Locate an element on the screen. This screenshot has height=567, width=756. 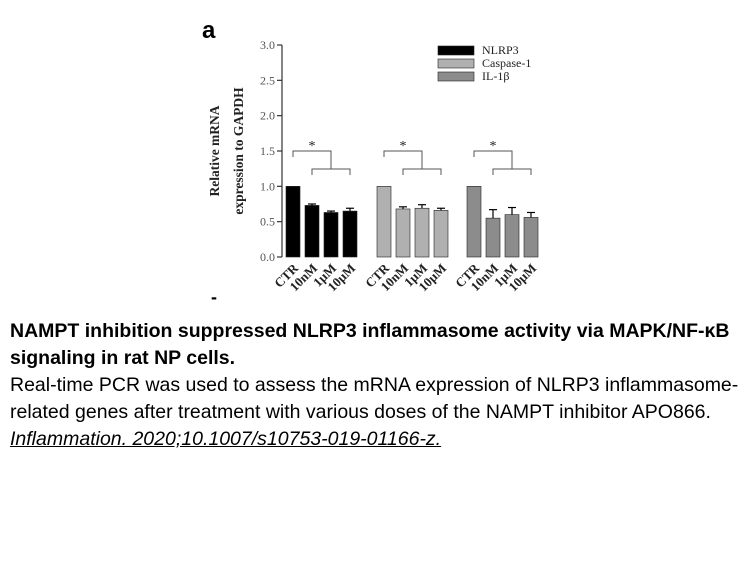
y-axis-title: Relative mRNA is located at coordinates (214, 150).